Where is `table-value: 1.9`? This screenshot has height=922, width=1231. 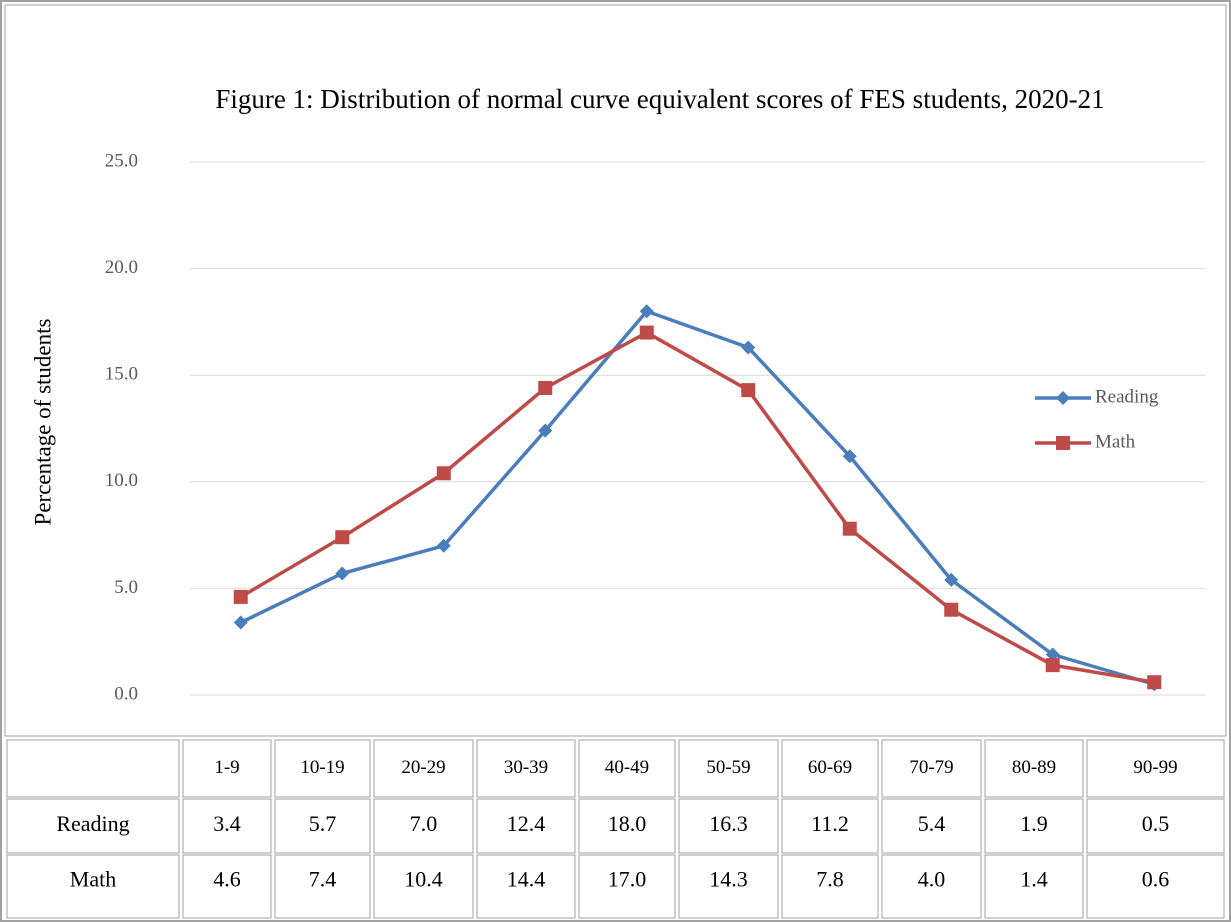 table-value: 1.9 is located at coordinates (1034, 823).